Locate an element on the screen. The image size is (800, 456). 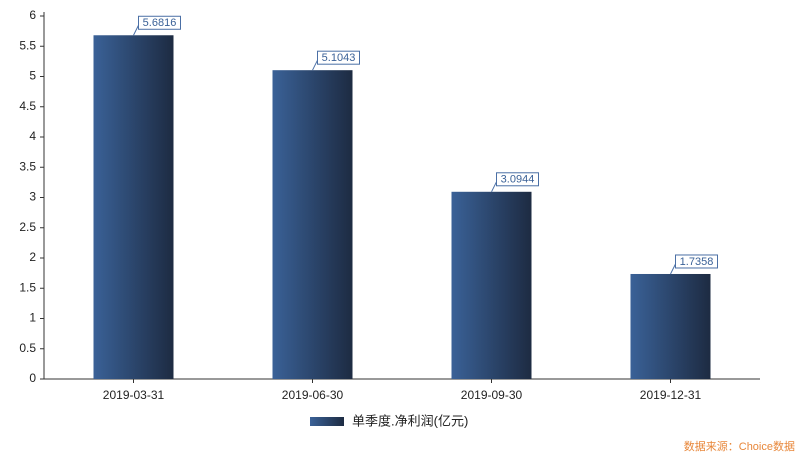
y-tick-label: 1.5 is located at coordinates (27, 287).